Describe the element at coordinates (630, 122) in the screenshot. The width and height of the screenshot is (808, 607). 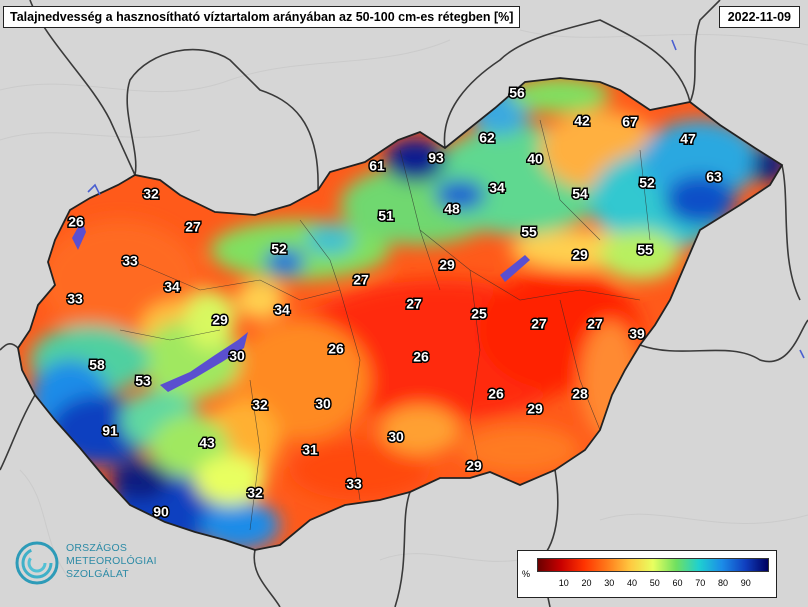
I see `station-value-label: 67` at that location.